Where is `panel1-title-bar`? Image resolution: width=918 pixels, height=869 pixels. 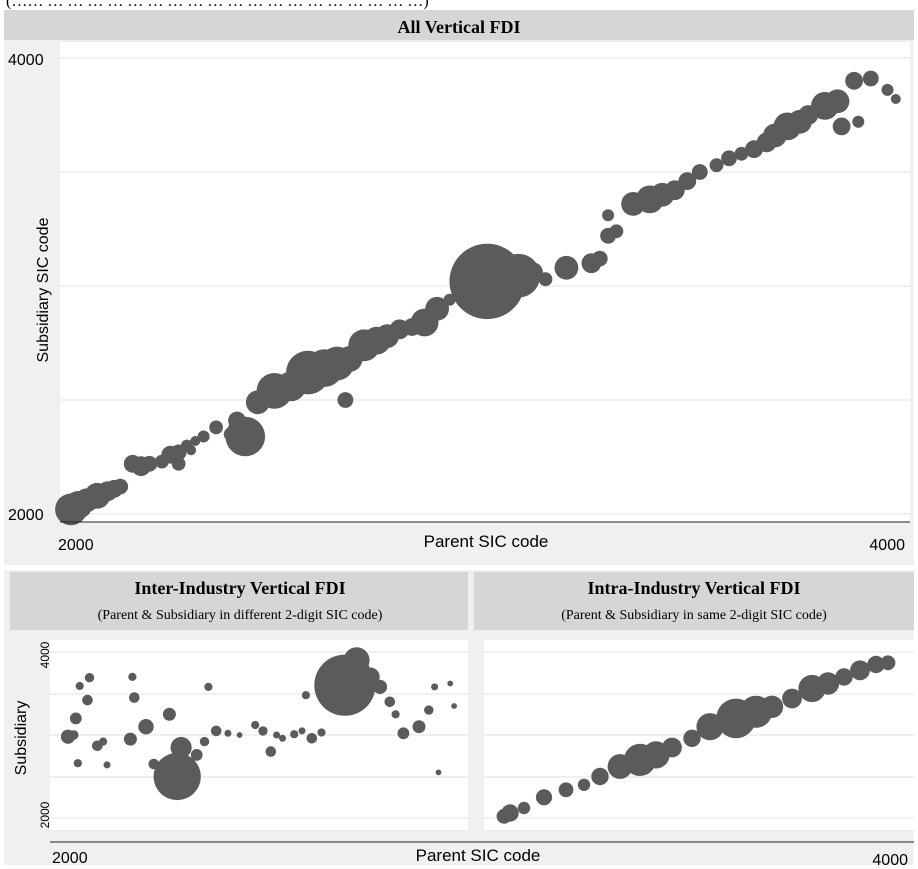
panel1-title-bar is located at coordinates (459, 25).